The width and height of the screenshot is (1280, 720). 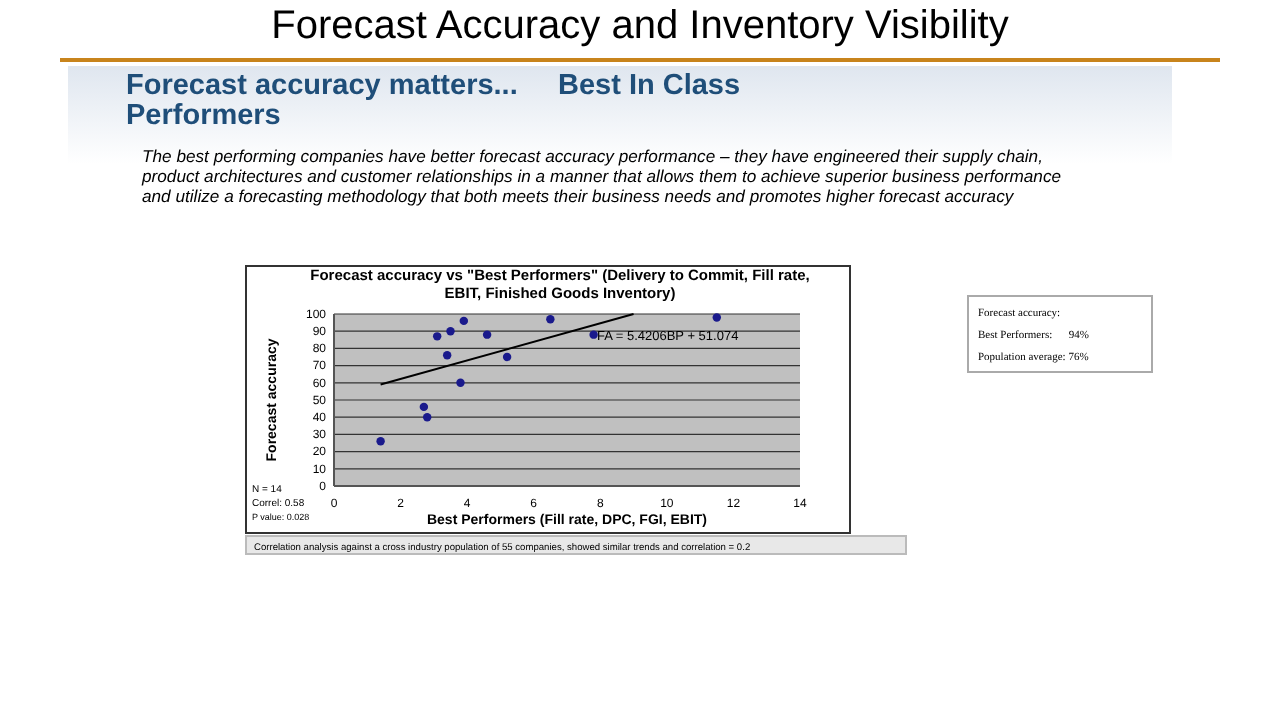 I want to click on chart-subtitle: Forecast accuracy matters... Best In Class Performers, so click(x=434, y=101).